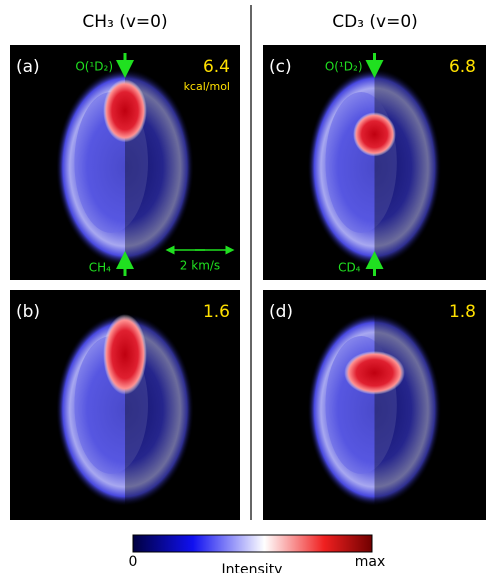 Image resolution: width=486 pixels, height=573 pixels. What do you see at coordinates (28, 312) in the screenshot?
I see `panel-label: (b)` at bounding box center [28, 312].